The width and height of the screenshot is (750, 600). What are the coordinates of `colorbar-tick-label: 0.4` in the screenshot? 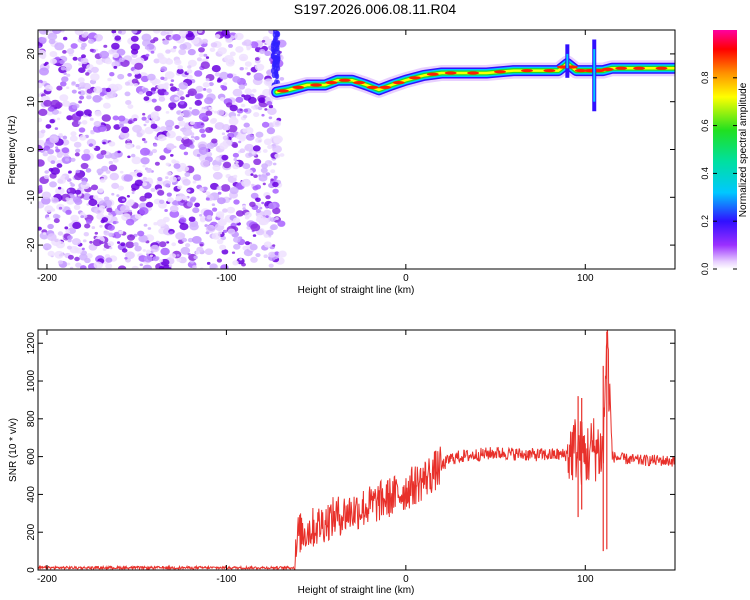 It's located at (705, 173).